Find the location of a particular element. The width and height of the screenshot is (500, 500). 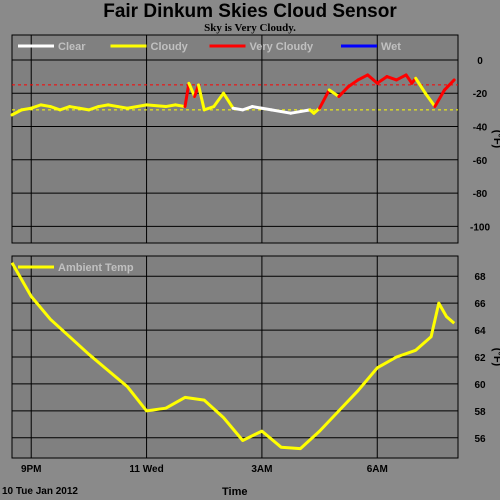

legend-entry: Ambient Temp is located at coordinates (96, 268).